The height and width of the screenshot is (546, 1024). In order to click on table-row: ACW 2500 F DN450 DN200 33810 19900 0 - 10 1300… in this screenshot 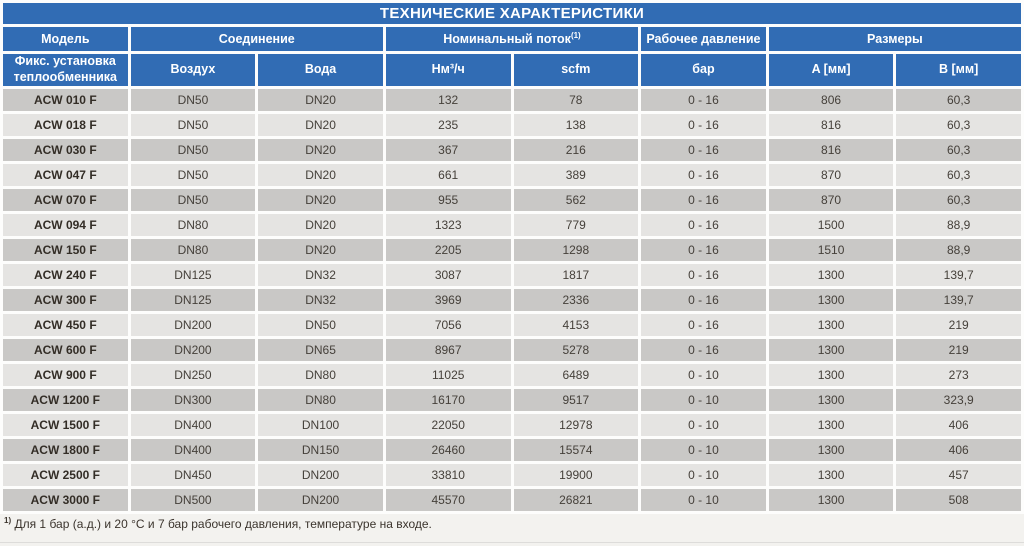, I will do `click(512, 475)`.